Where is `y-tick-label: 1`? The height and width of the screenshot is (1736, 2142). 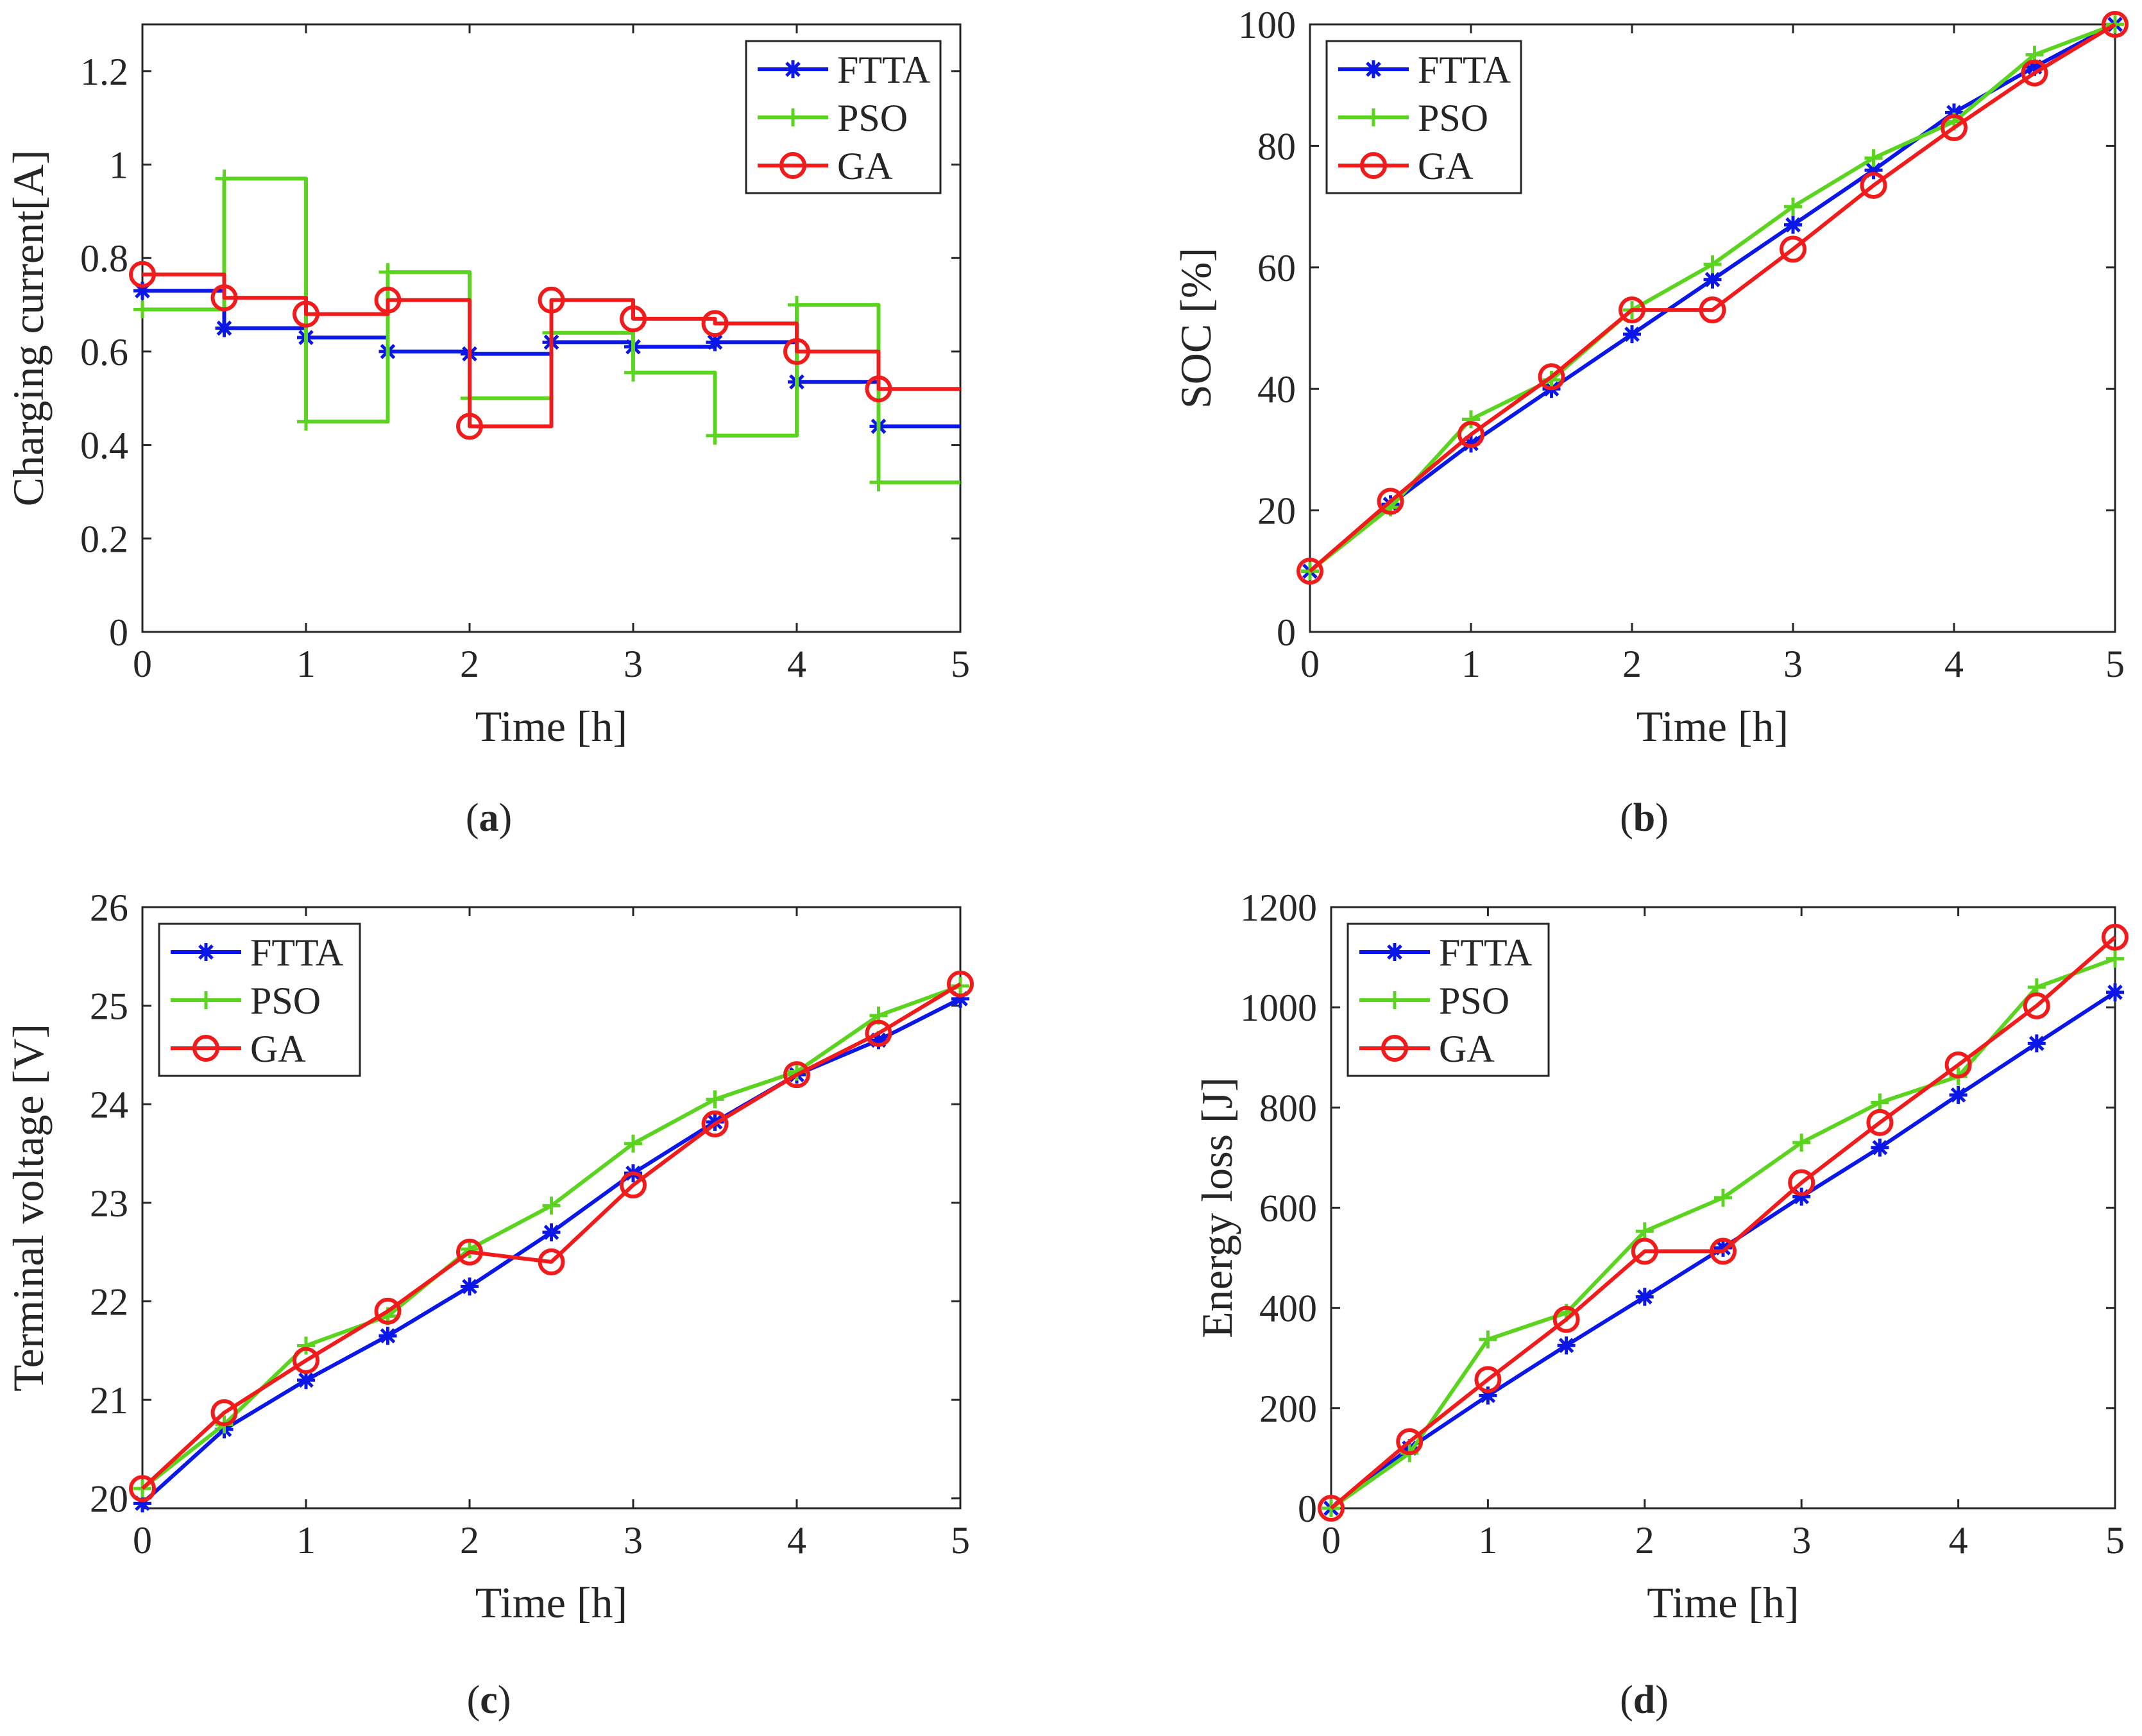 y-tick-label: 1 is located at coordinates (118, 165).